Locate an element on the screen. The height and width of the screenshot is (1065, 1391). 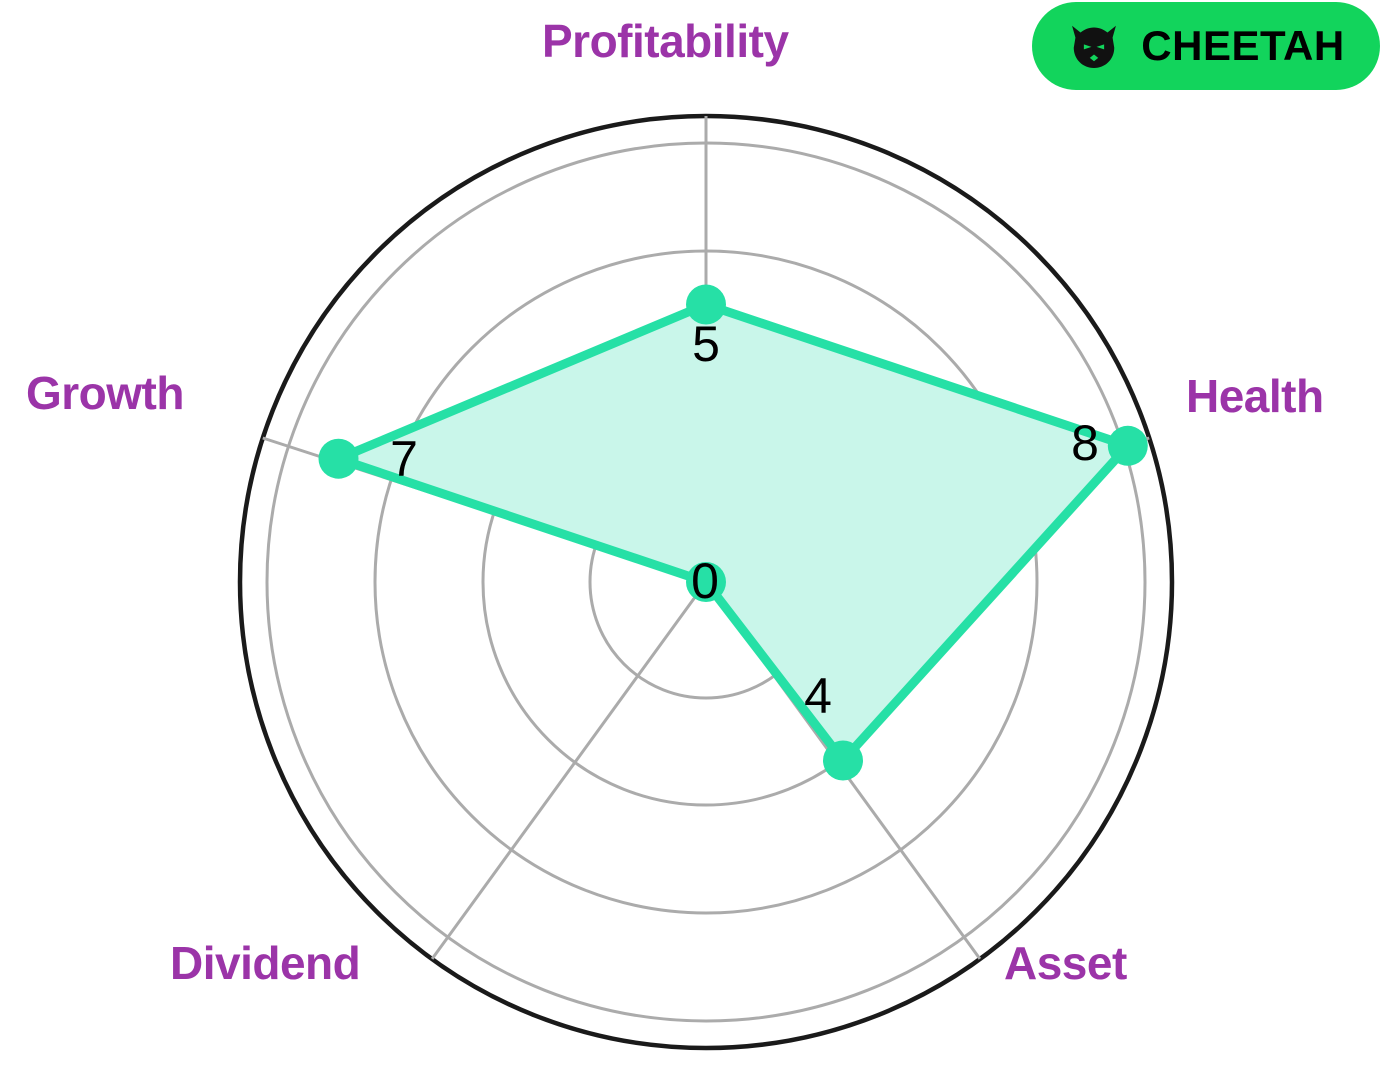
spoke-dividend is located at coordinates (569, 770).